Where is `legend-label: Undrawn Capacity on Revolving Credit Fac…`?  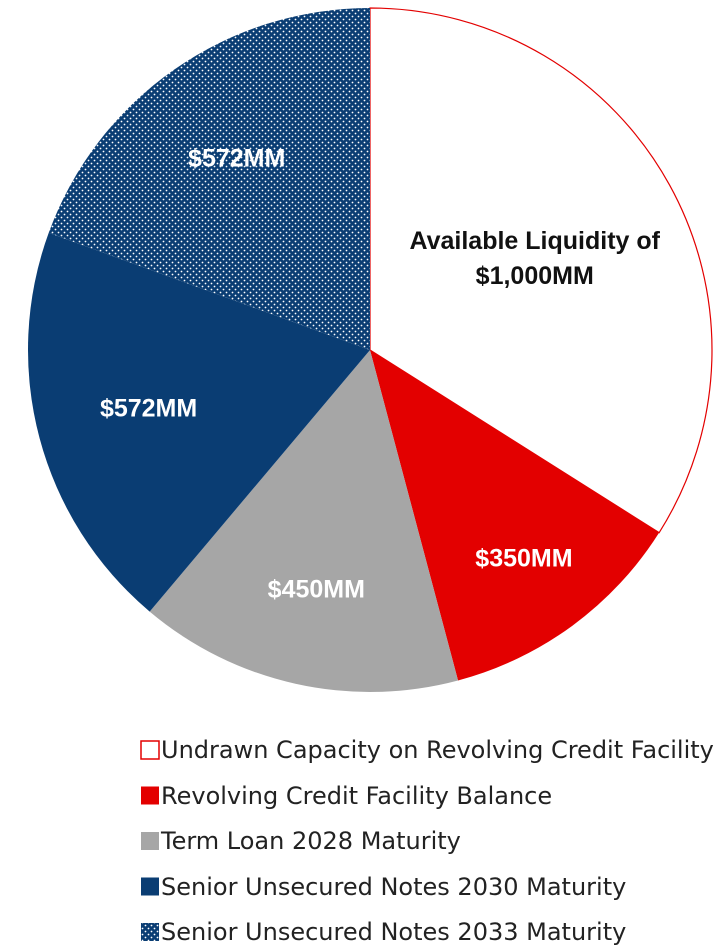 legend-label: Undrawn Capacity on Revolving Credit Fac… is located at coordinates (437, 750).